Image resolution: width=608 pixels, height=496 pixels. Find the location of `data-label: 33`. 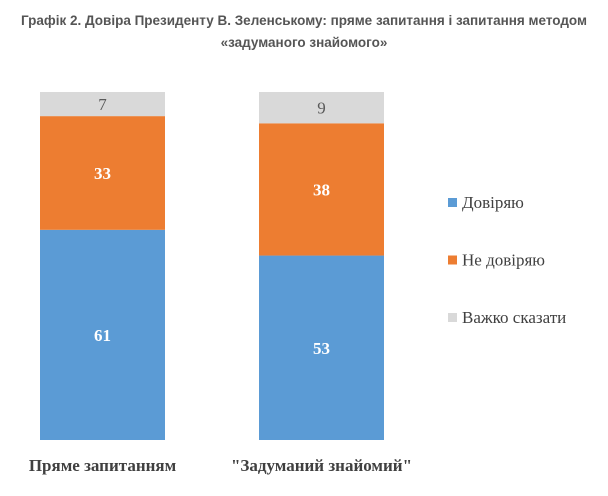

data-label: 33 is located at coordinates (102, 173).